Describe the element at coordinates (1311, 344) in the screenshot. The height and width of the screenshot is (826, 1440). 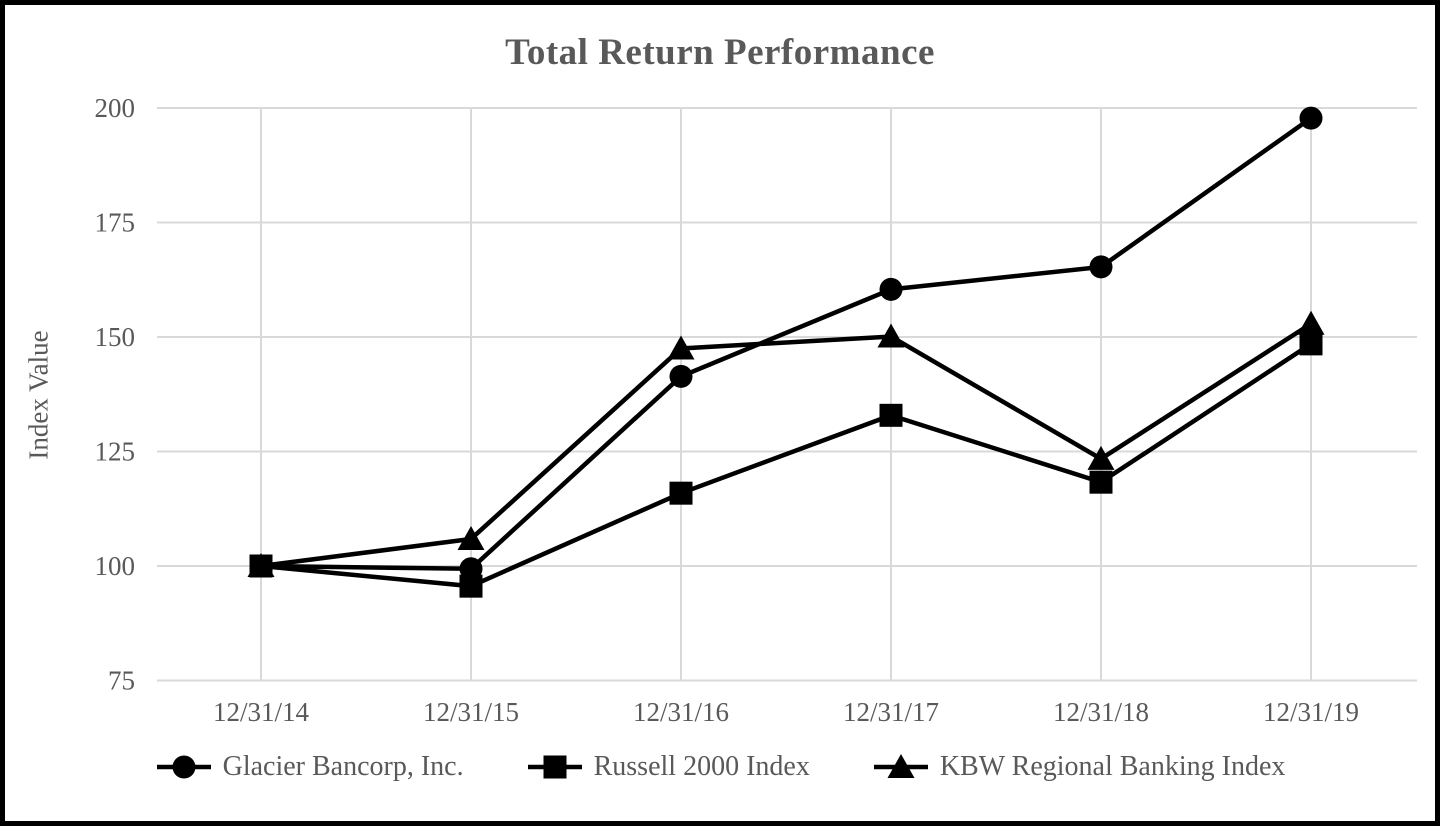
I see `marker-square-12-31-19-russell-2000-index` at that location.